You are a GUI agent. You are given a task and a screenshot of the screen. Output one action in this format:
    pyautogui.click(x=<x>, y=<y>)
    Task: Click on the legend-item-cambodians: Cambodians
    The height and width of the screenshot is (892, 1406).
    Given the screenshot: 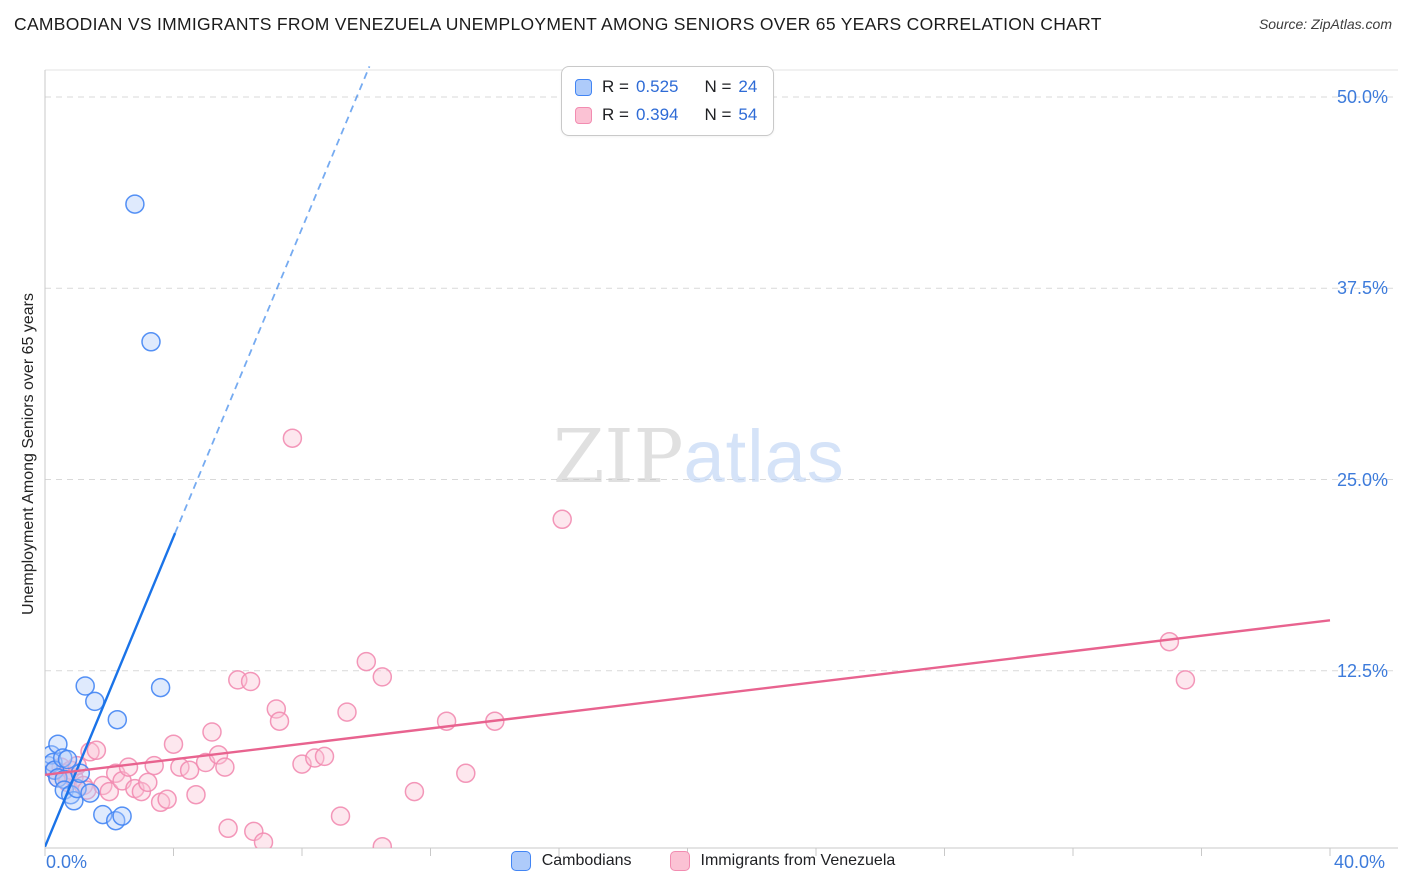 What is the action you would take?
    pyautogui.click(x=571, y=861)
    